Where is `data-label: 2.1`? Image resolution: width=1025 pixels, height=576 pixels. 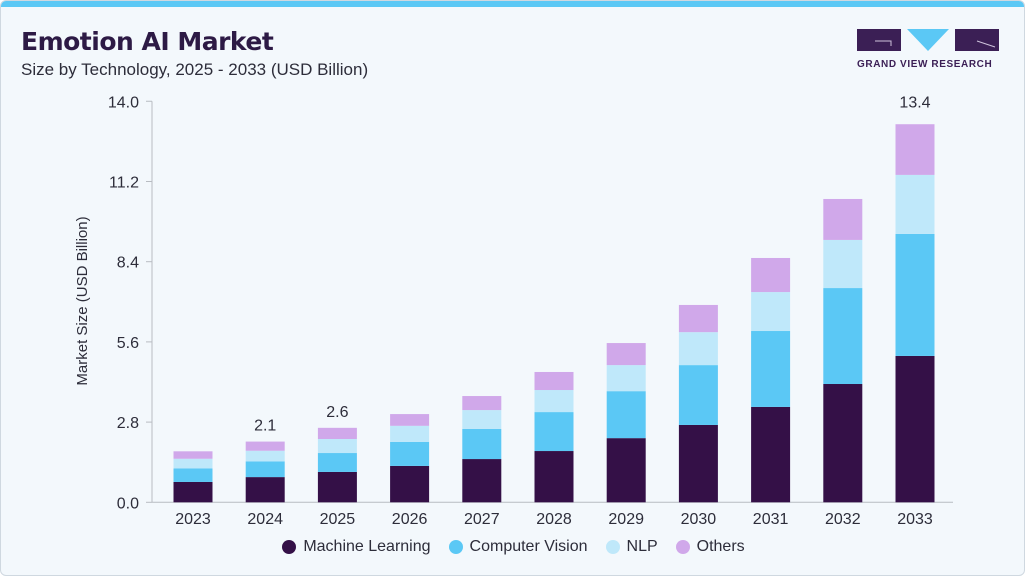 data-label: 2.1 is located at coordinates (265, 426).